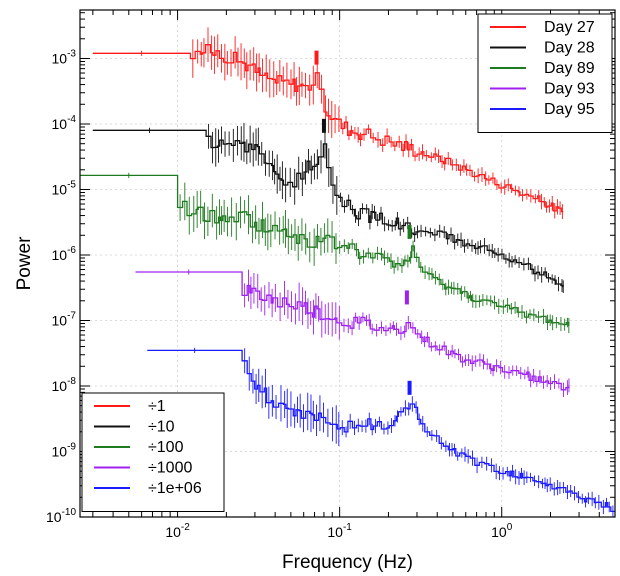 This screenshot has width=620, height=576. I want to click on legend-scale-factors: ÷1 ÷10 ÷100 ÷1000 ÷1e+06, so click(153, 452).